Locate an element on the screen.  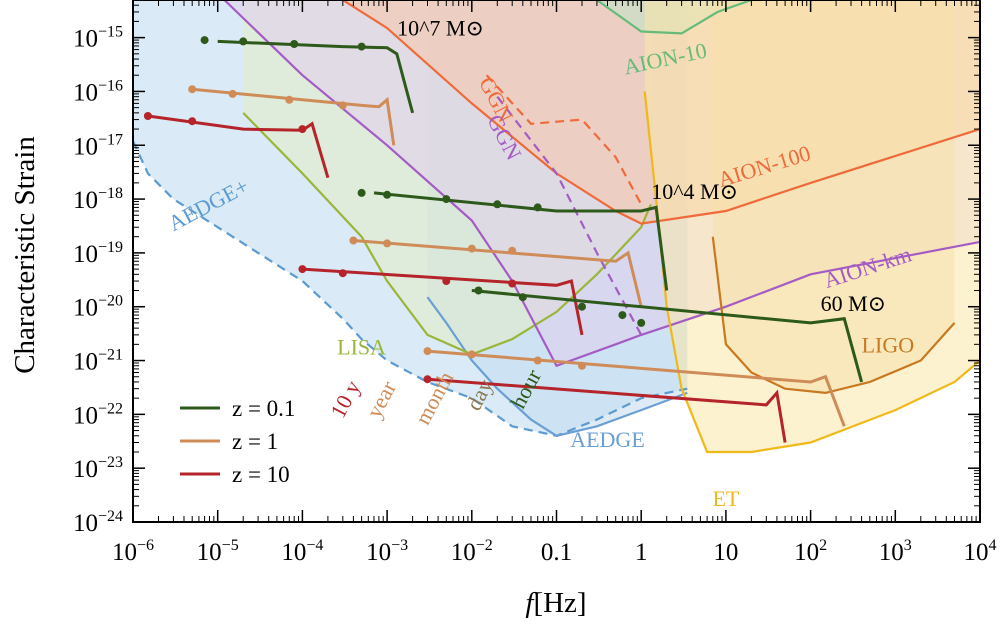
legend-label: z = 0.1 is located at coordinates (263, 408).